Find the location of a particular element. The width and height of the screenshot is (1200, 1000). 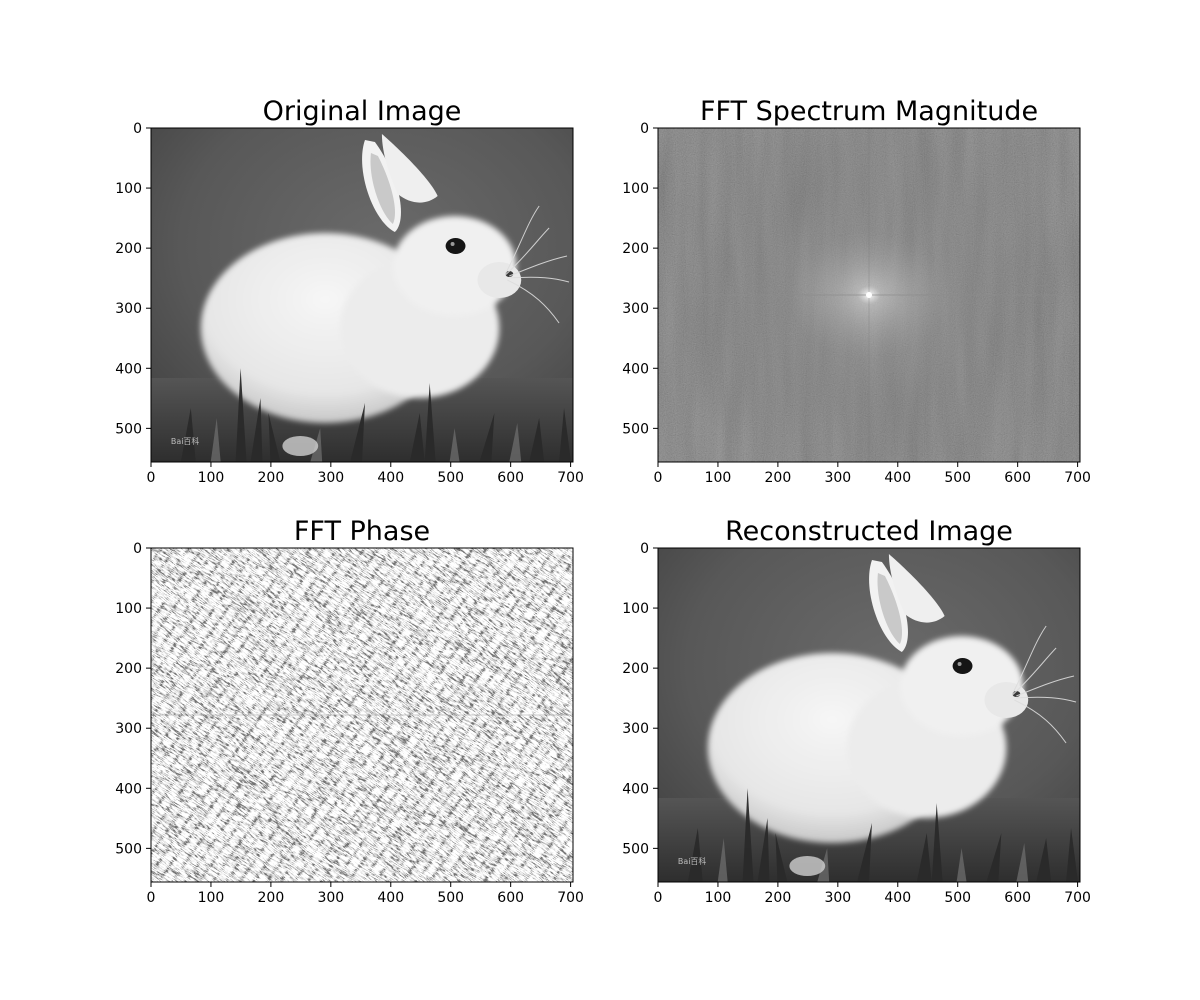

panel-title: Original Image is located at coordinates (362, 111).